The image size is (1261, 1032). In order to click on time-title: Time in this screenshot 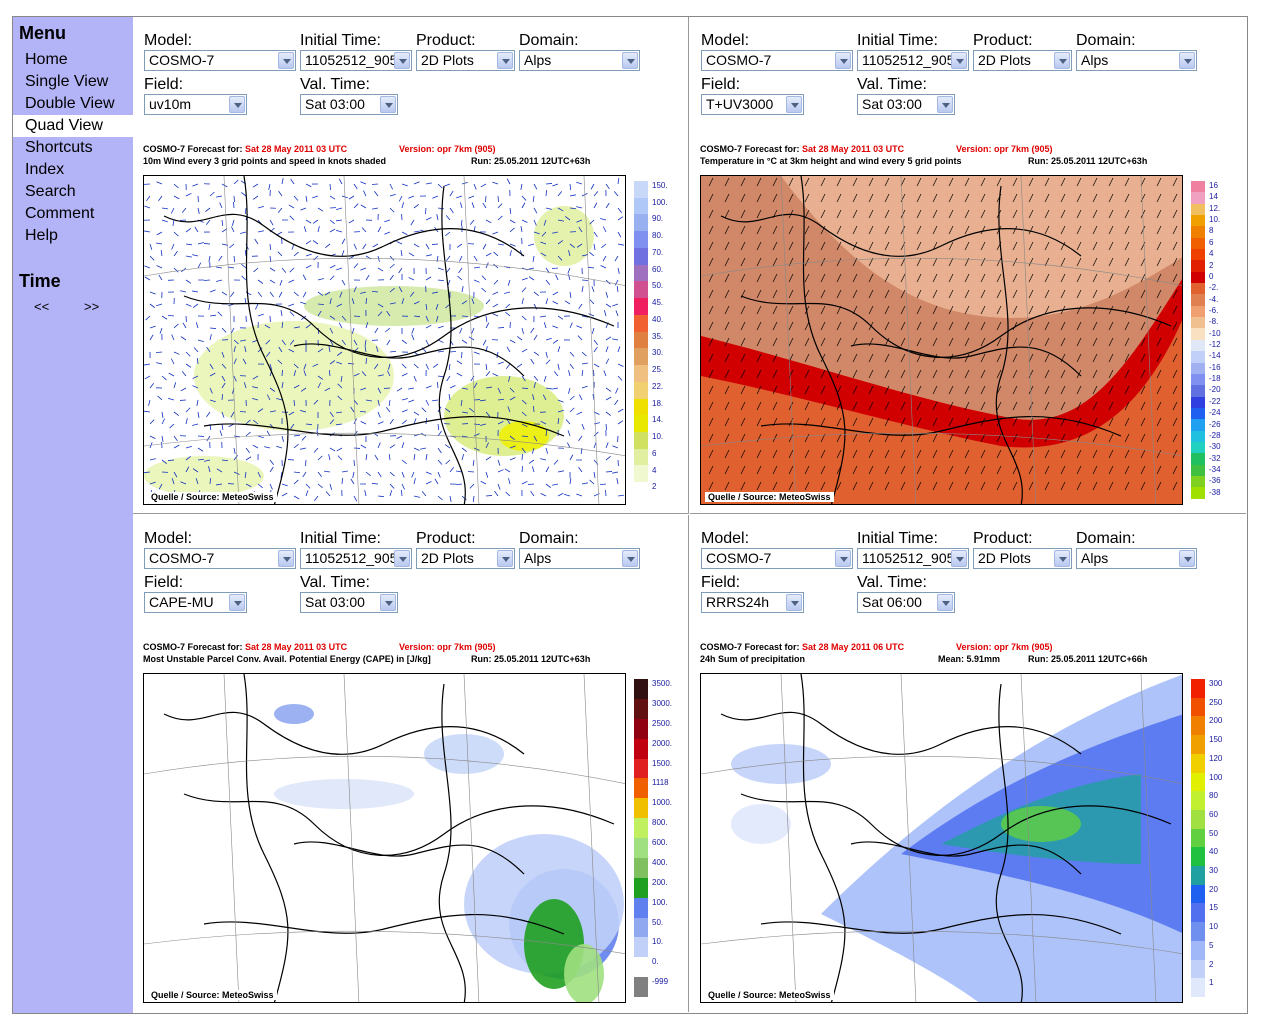, I will do `click(40, 281)`.